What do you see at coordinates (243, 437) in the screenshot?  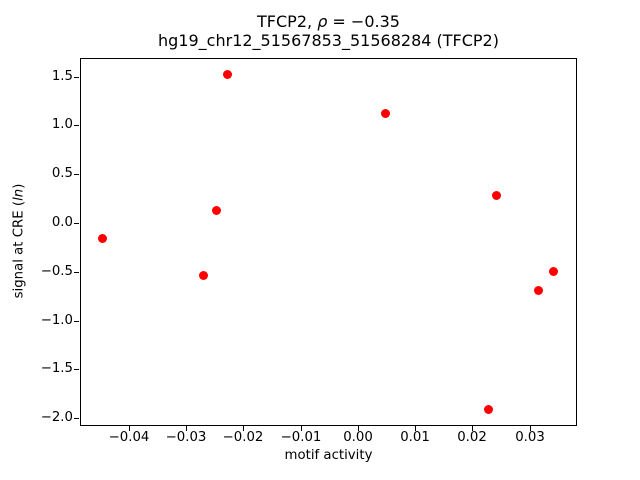 I see `x-tick-label: −0.02` at bounding box center [243, 437].